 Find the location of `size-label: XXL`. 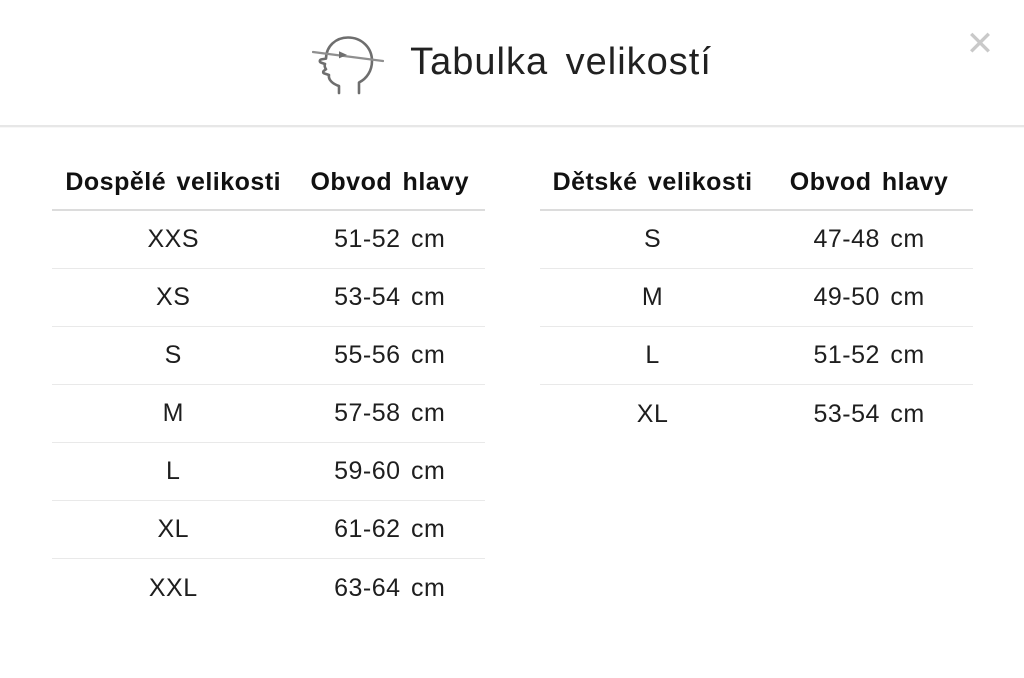

size-label: XXL is located at coordinates (173, 587).